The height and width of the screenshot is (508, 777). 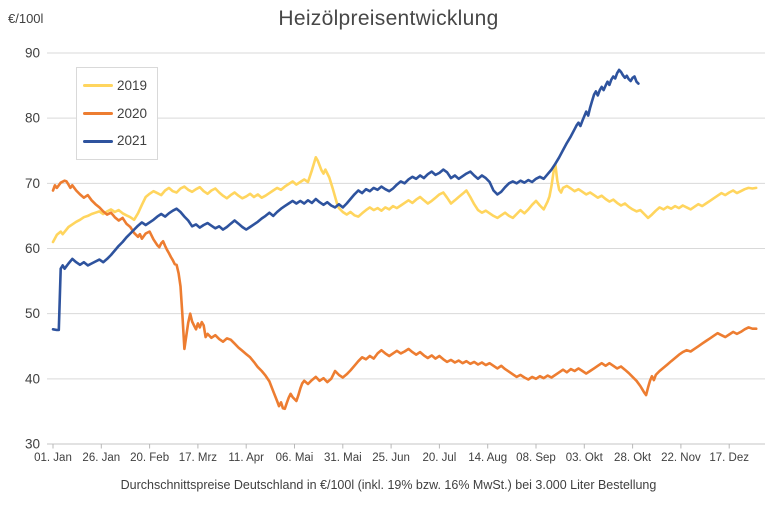 What do you see at coordinates (53, 458) in the screenshot?
I see `x-tick-label: 01. Jan` at bounding box center [53, 458].